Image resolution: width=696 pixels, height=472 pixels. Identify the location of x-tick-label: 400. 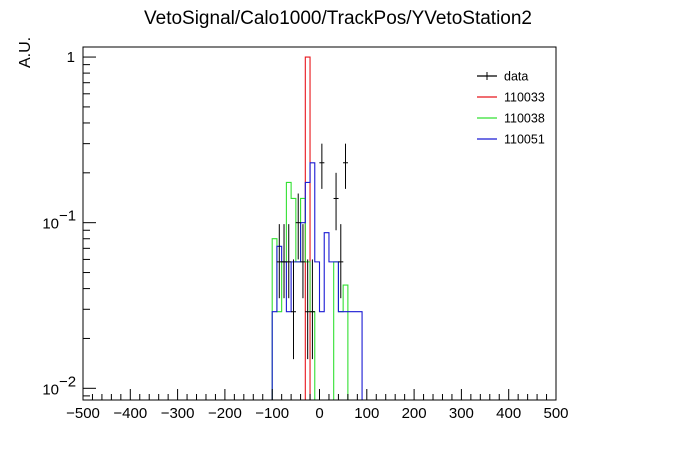
(508, 413).